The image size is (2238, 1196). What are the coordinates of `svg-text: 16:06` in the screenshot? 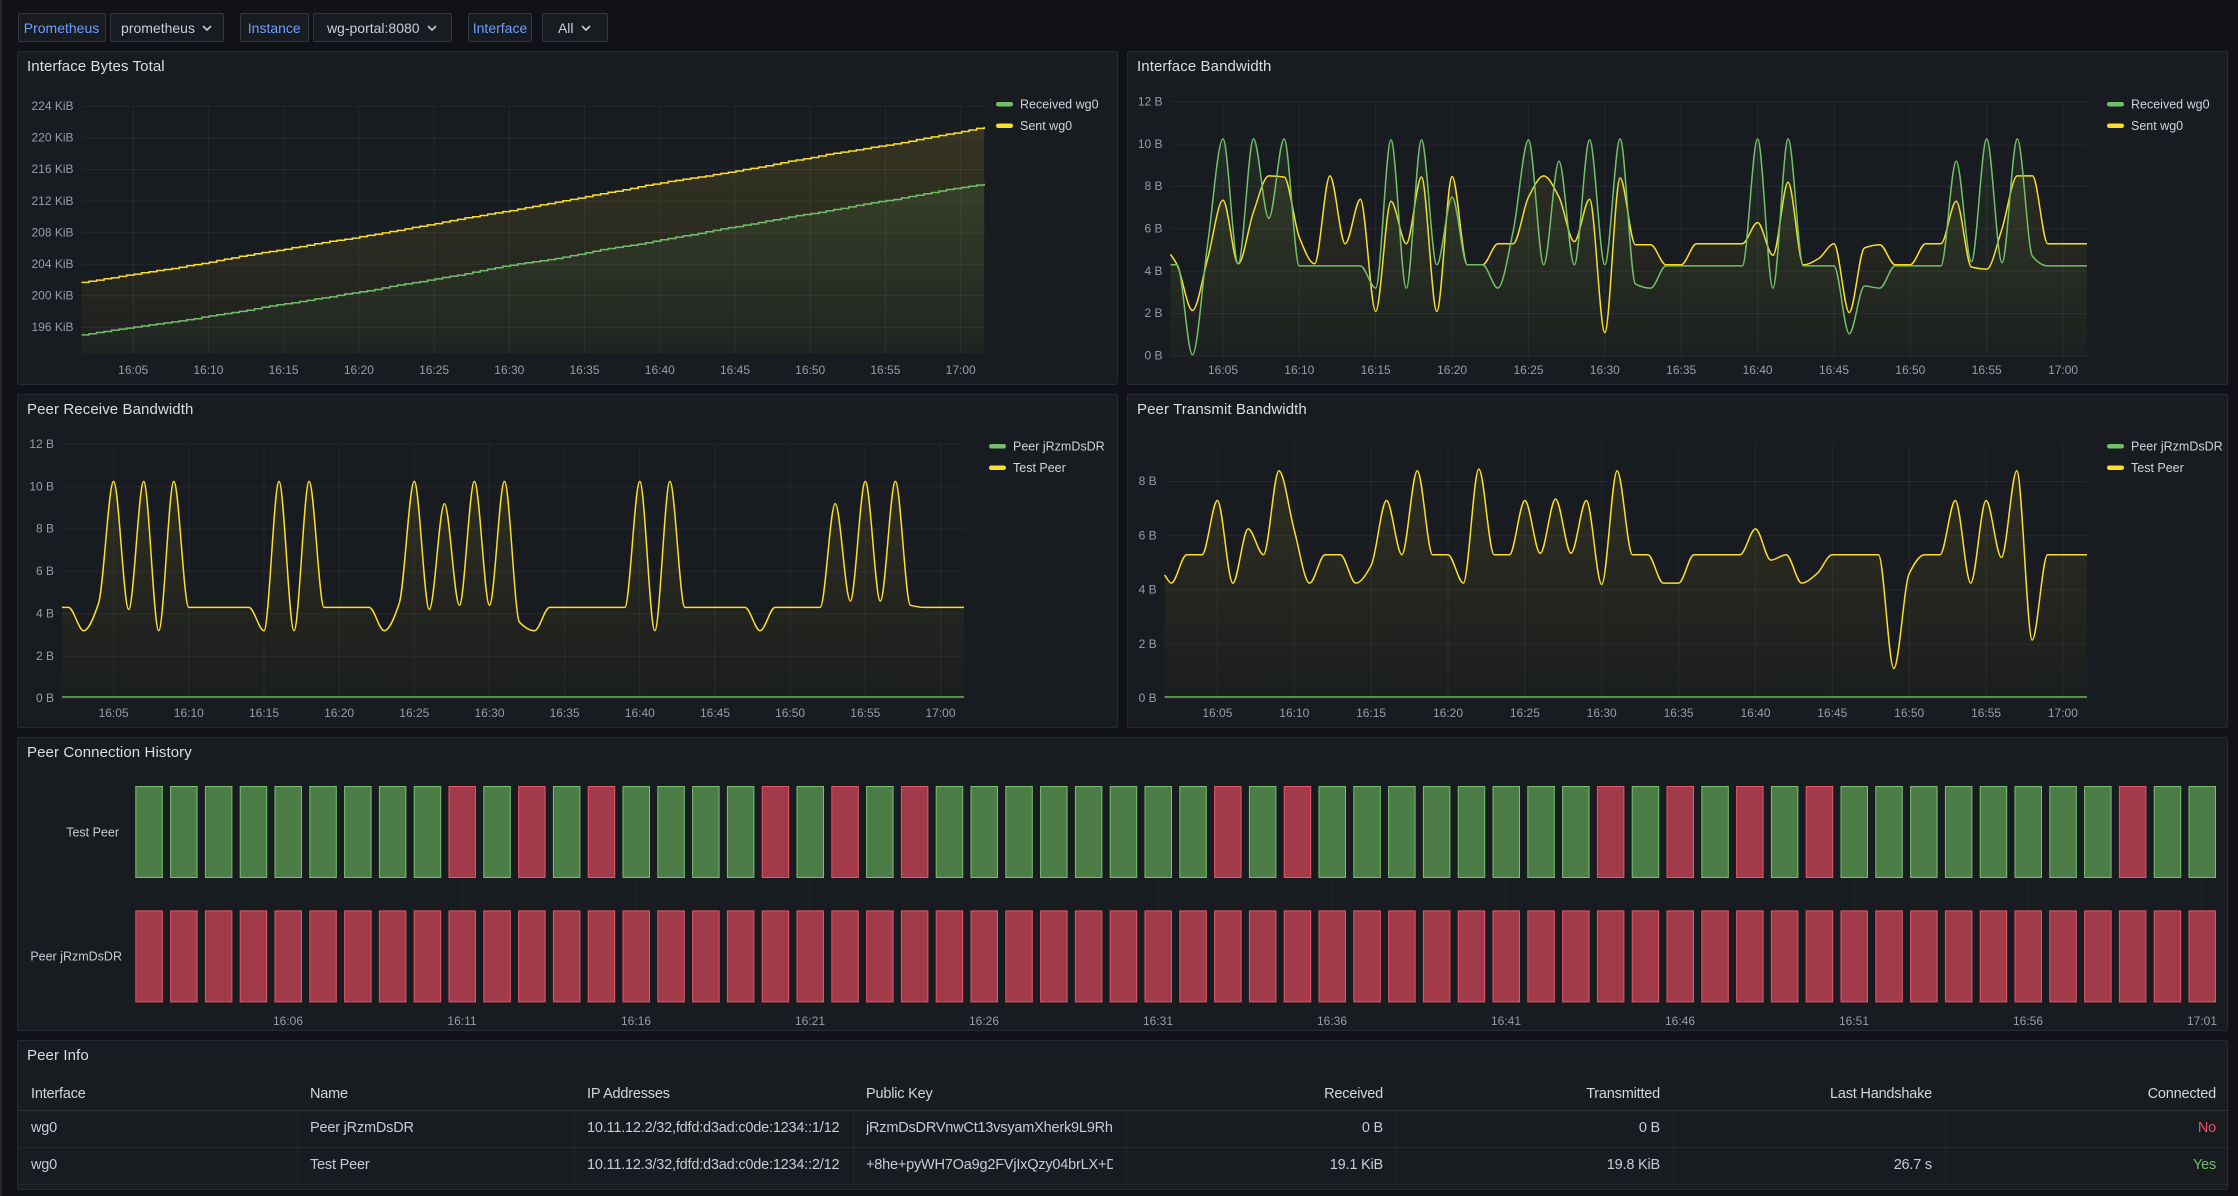 It's located at (288, 1021).